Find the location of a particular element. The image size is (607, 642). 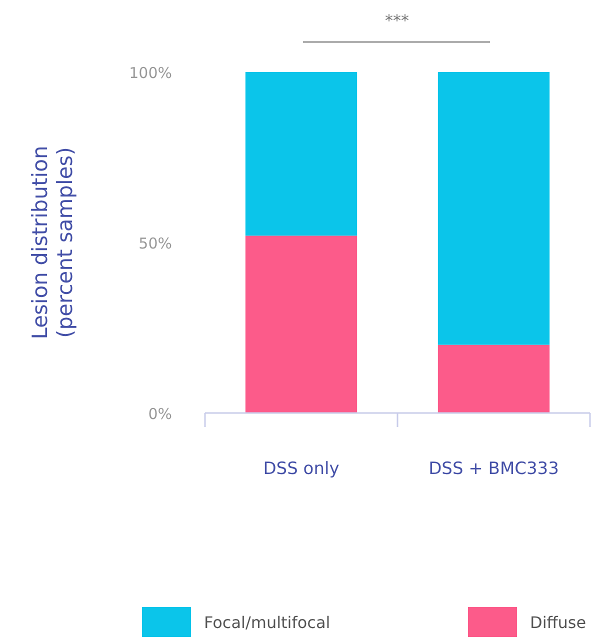

x-tick-label: DSS + BMC333 is located at coordinates (493, 469).